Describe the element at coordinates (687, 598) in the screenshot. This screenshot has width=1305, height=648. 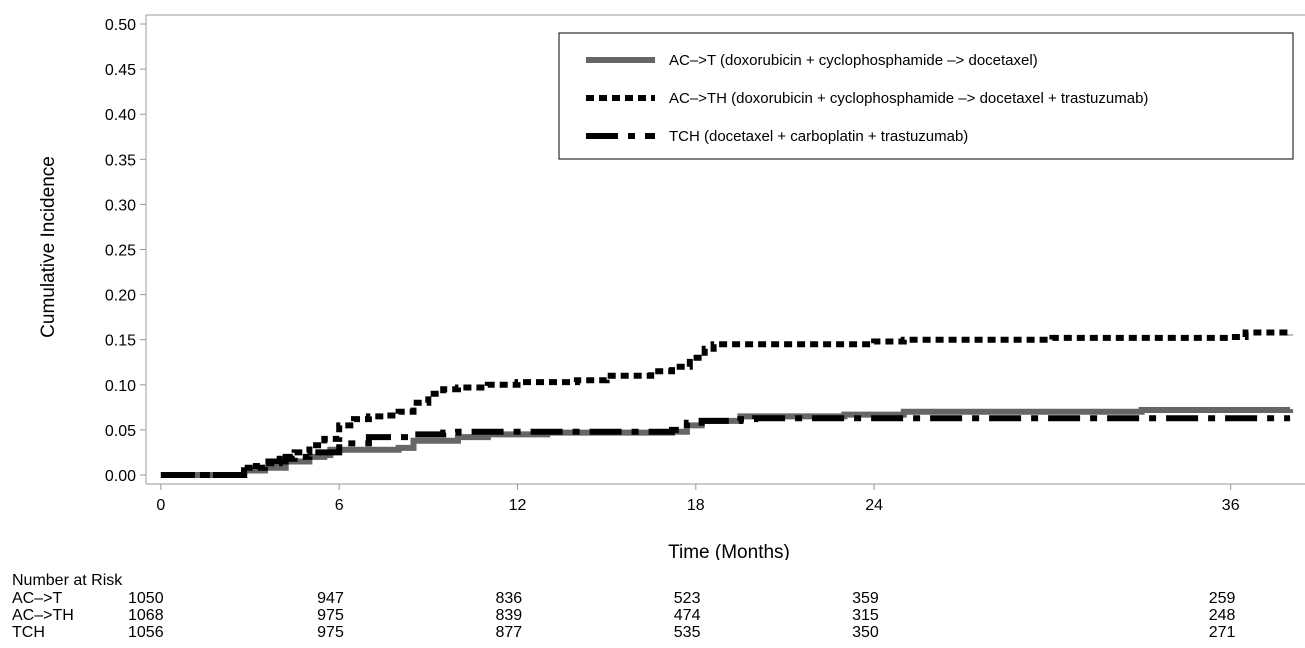
I see `risk-count: 523` at that location.